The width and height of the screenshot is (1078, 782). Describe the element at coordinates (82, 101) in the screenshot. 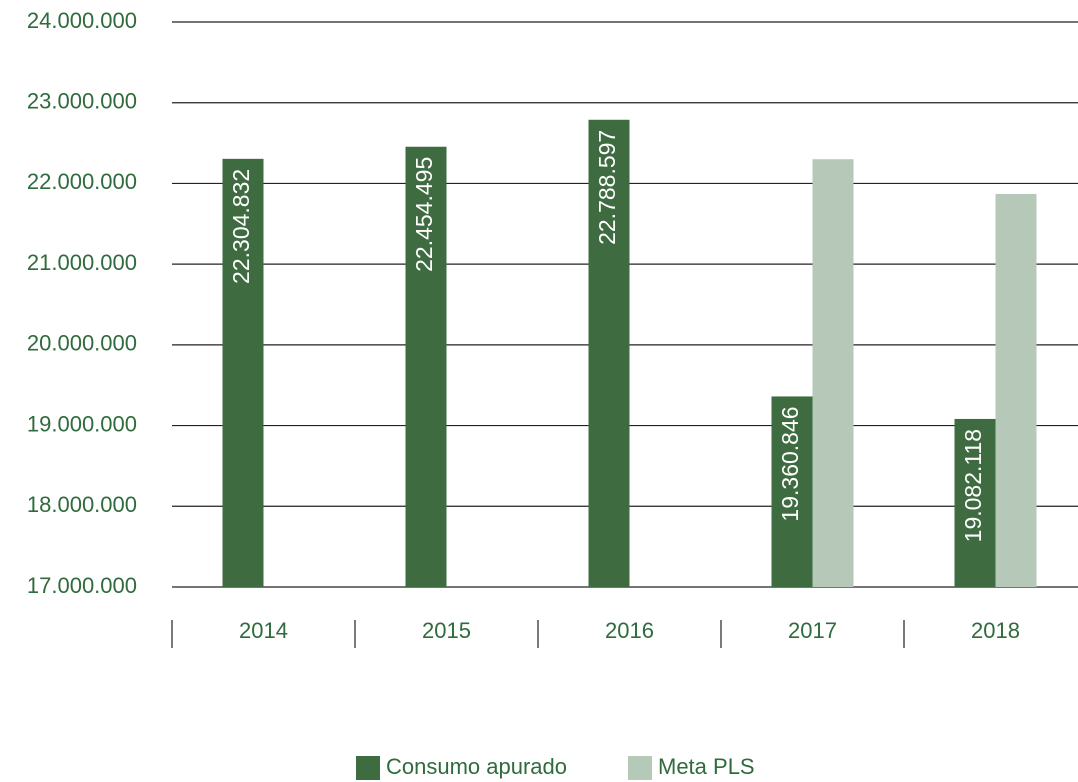

I see `y-tick-label: 23.000.000` at that location.